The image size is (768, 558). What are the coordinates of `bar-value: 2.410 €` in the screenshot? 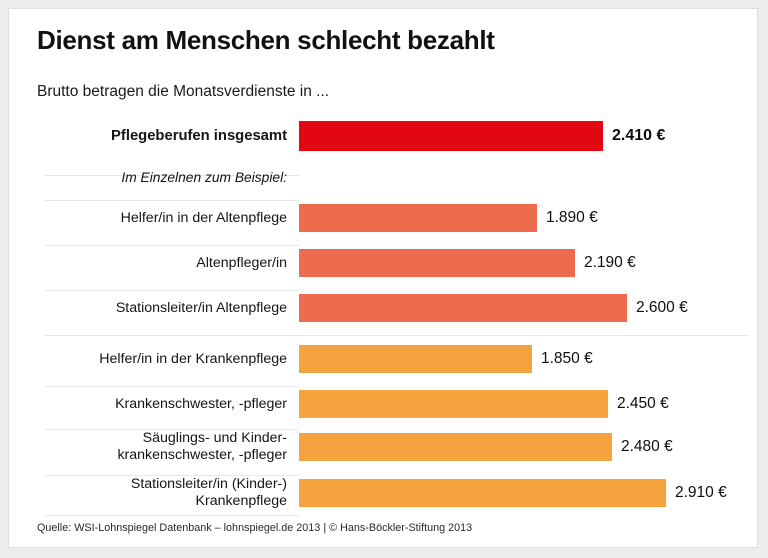 It's located at (639, 135).